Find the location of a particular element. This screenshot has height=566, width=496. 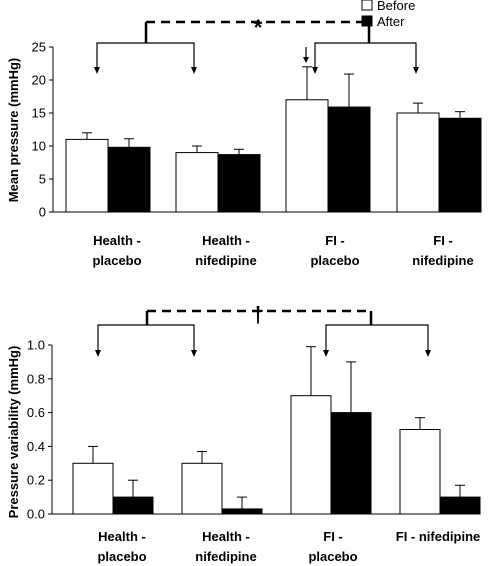

mean-pressure-significance-mark: * is located at coordinates (258, 27).